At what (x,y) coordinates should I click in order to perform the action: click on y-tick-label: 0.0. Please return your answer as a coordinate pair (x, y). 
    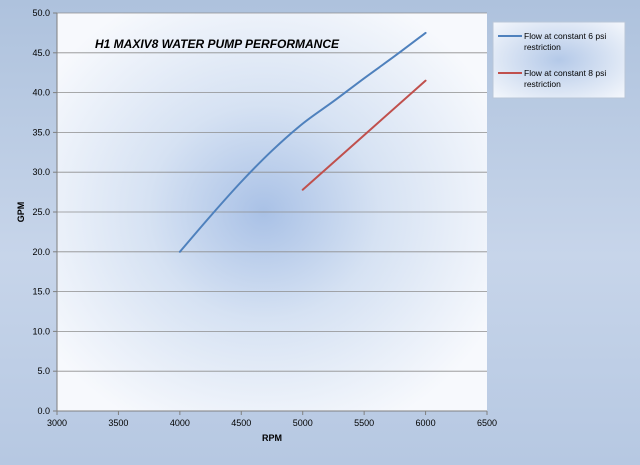
    Looking at the image, I should click on (43, 411).